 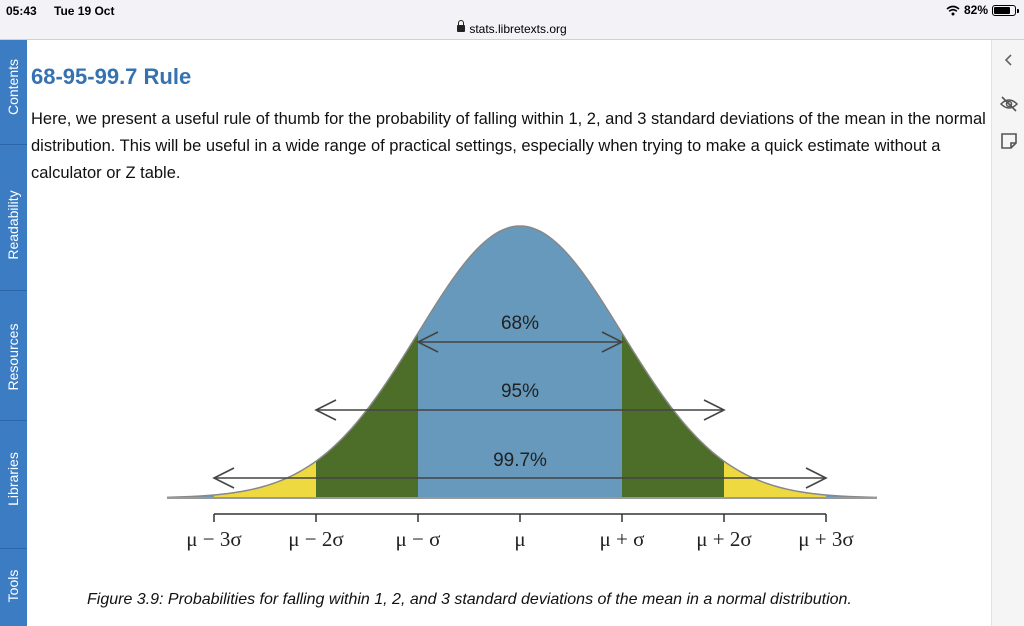 What do you see at coordinates (427, 342) in the screenshot?
I see `arrowhead-left-1sigma` at bounding box center [427, 342].